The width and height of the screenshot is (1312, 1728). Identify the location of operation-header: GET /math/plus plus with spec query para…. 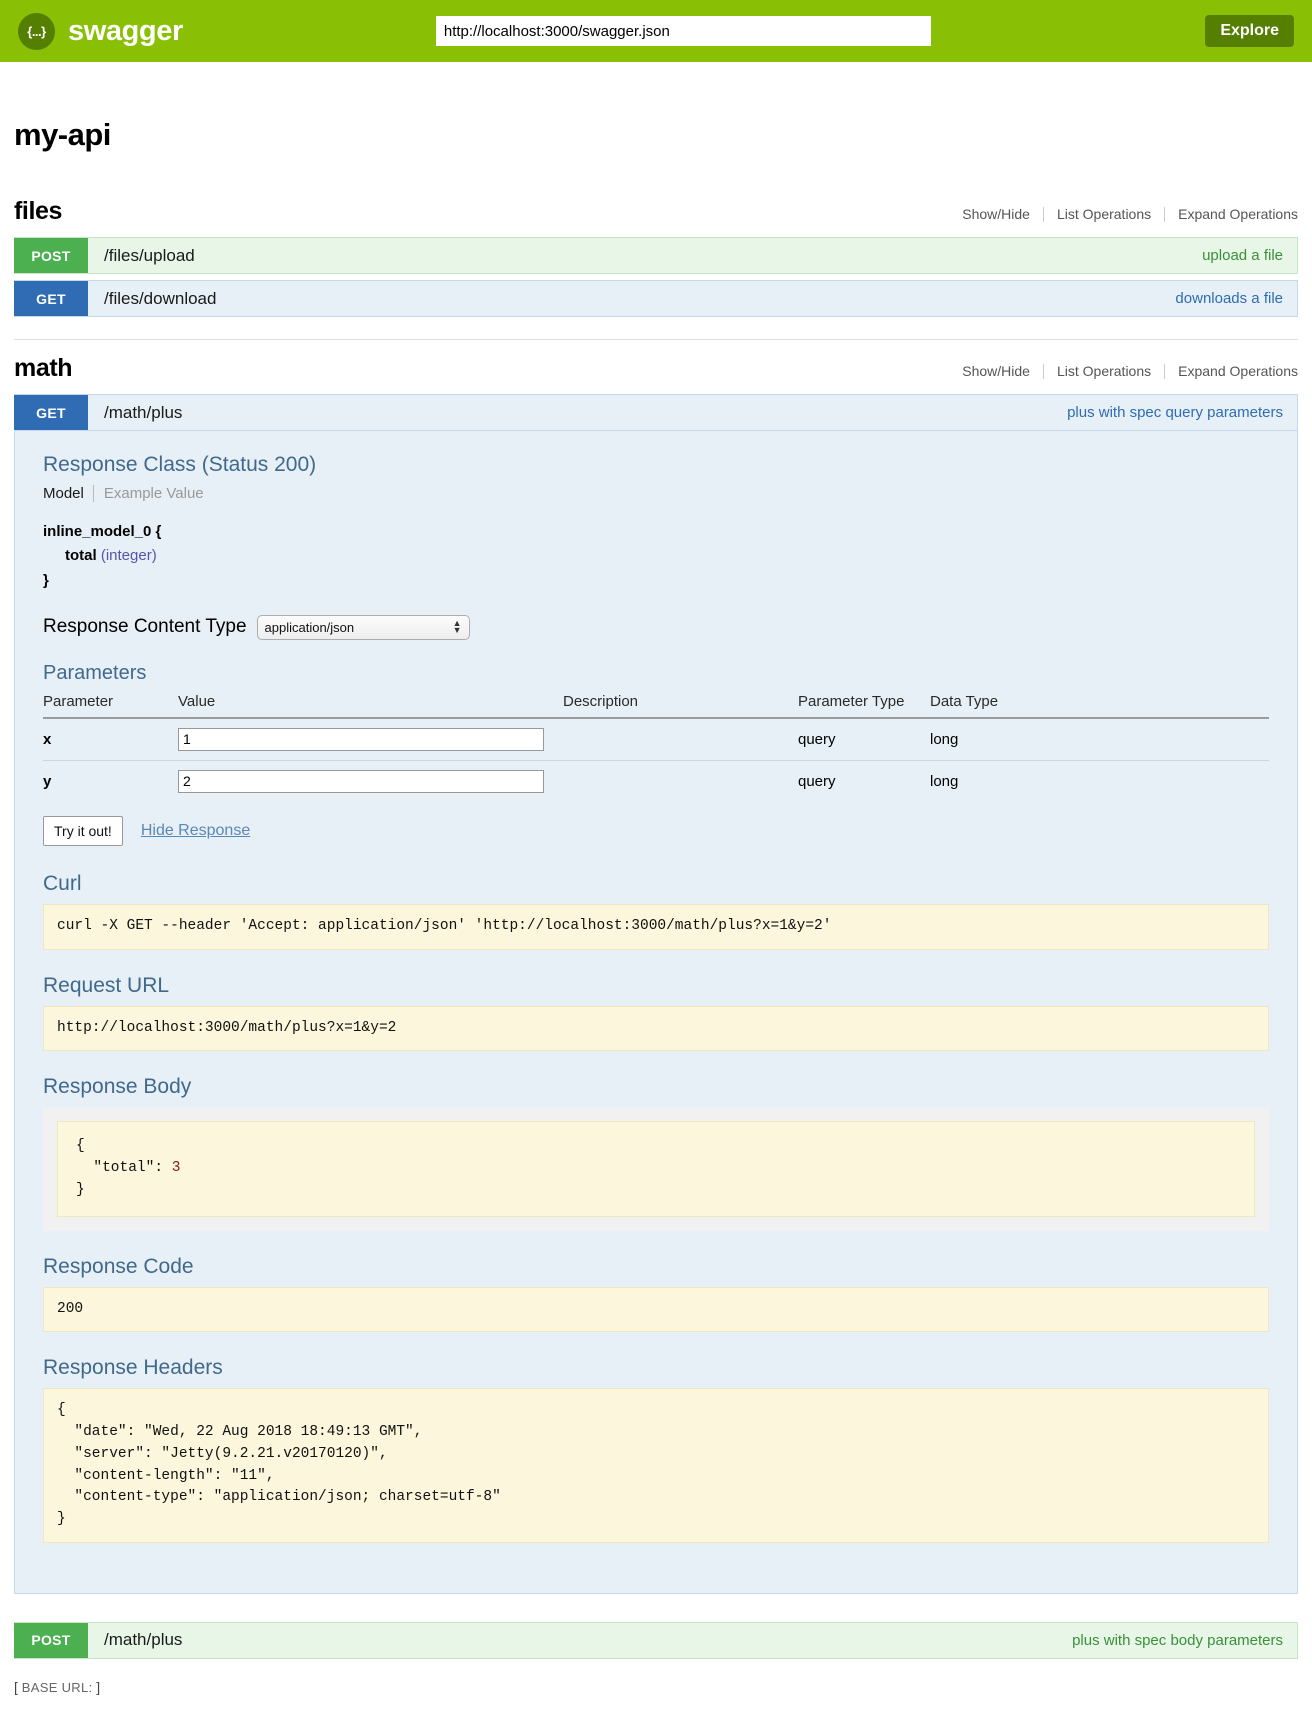
(656, 412).